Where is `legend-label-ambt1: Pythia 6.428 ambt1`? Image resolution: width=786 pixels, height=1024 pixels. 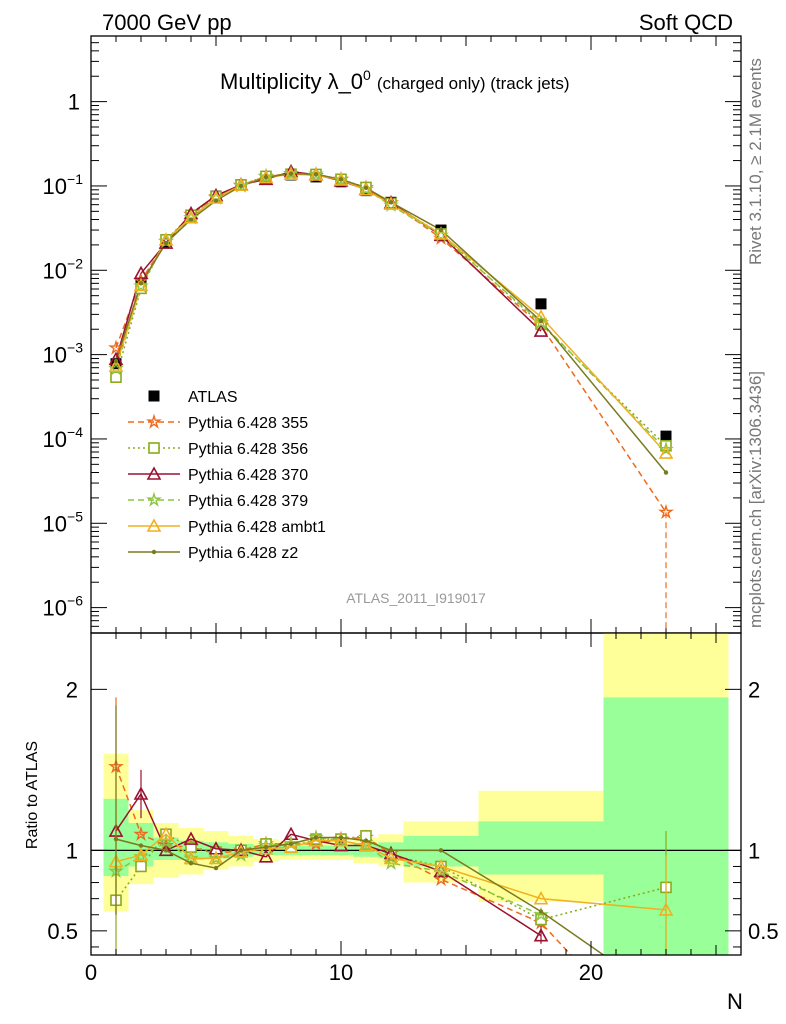
legend-label-ambt1: Pythia 6.428 ambt1 is located at coordinates (257, 527).